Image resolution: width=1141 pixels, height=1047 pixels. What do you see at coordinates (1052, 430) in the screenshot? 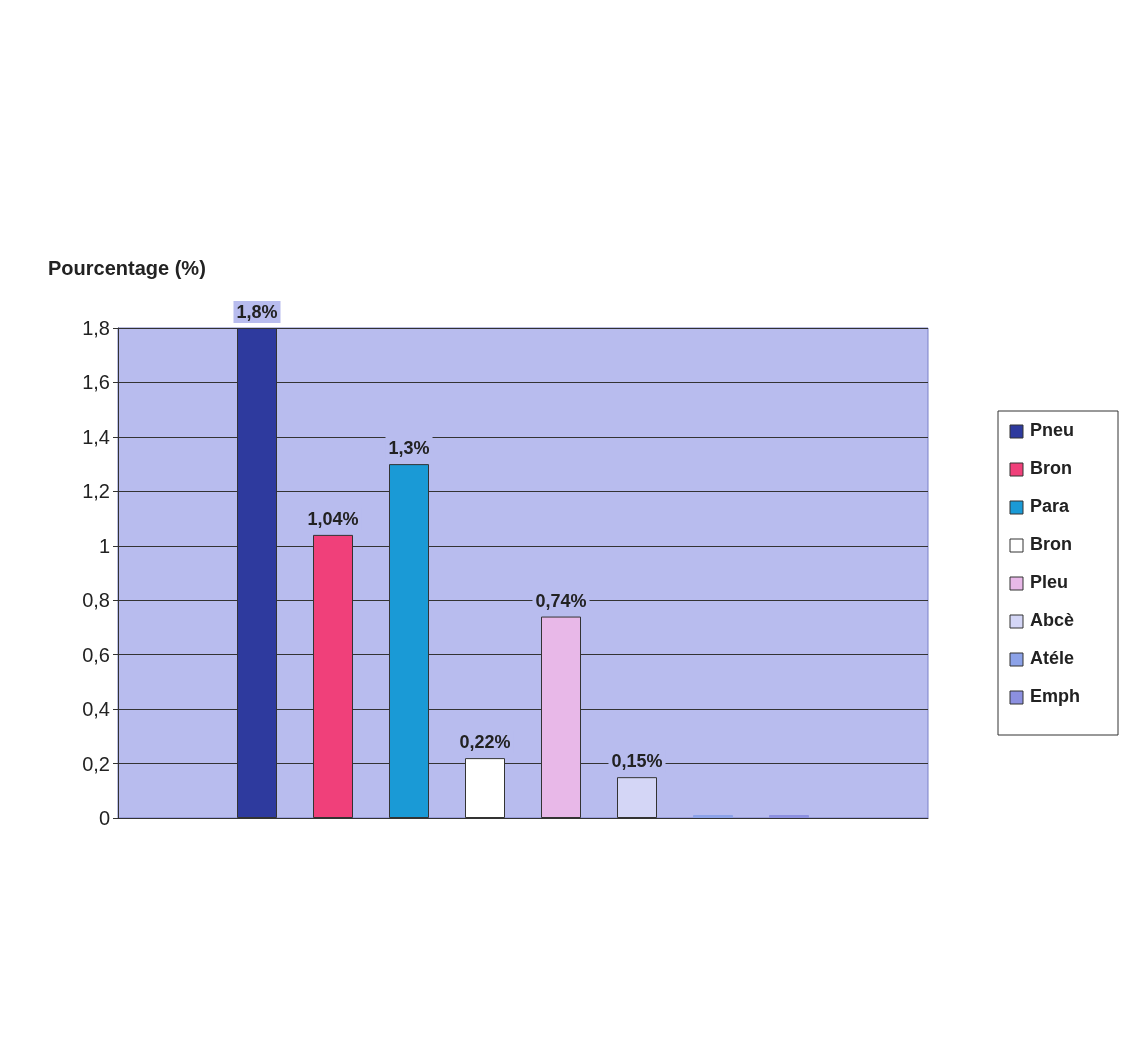
I see `legend-label: Pneu` at bounding box center [1052, 430].